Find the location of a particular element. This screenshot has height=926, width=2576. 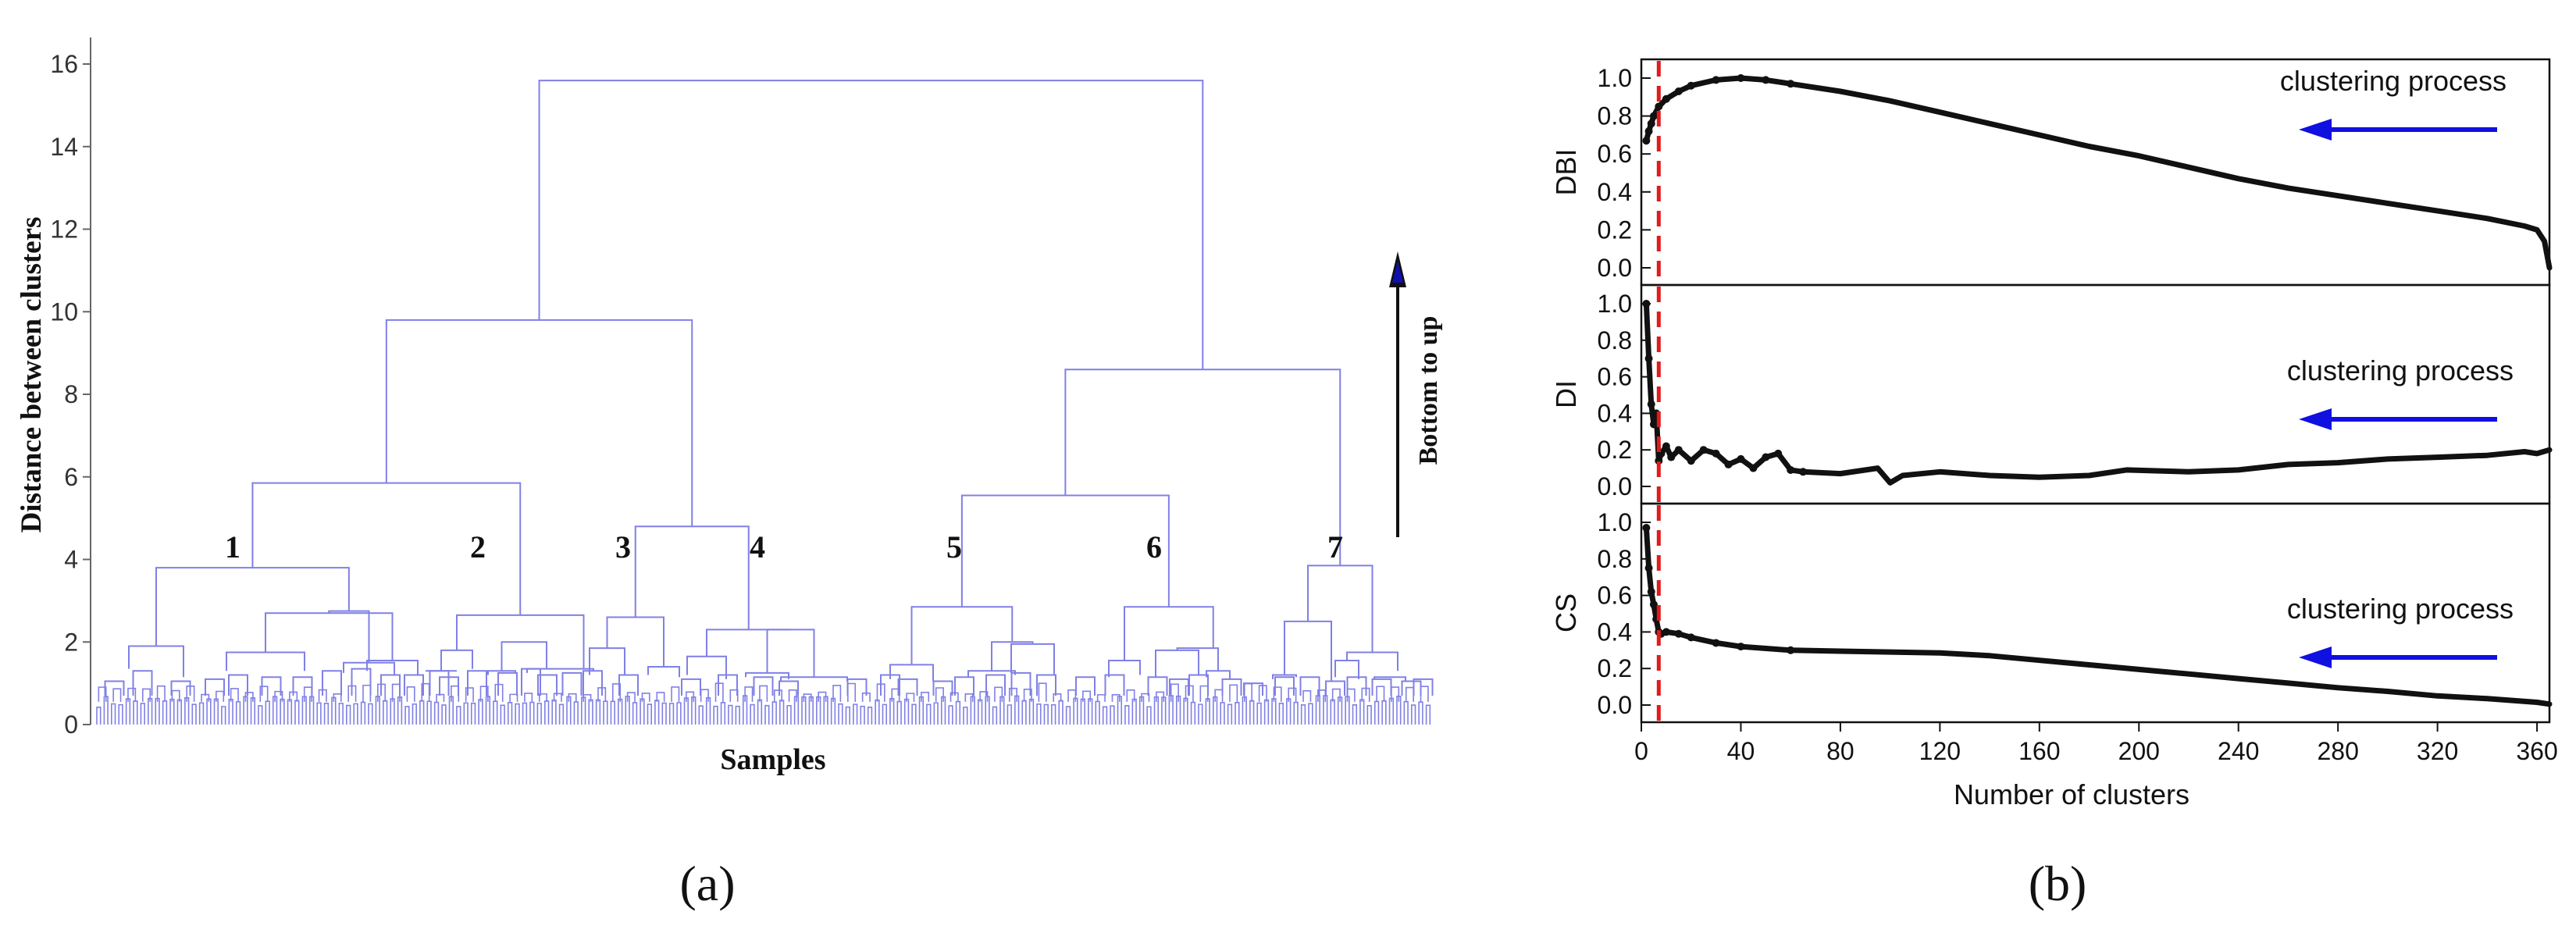

dendrogram-y-tick-label: 2 is located at coordinates (71, 642).